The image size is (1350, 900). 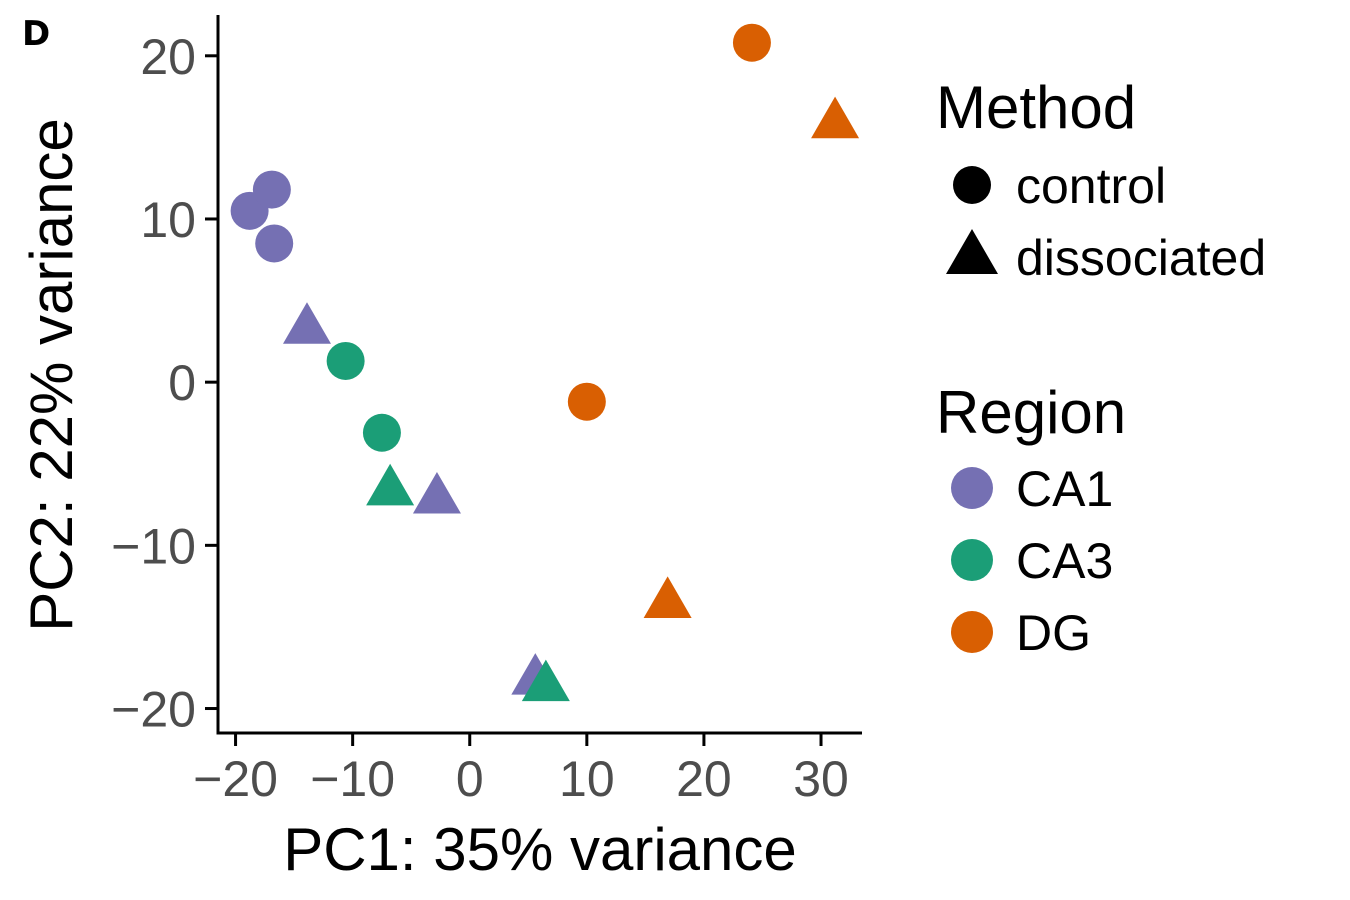 I want to click on y-tick-label: 10, so click(x=168, y=220).